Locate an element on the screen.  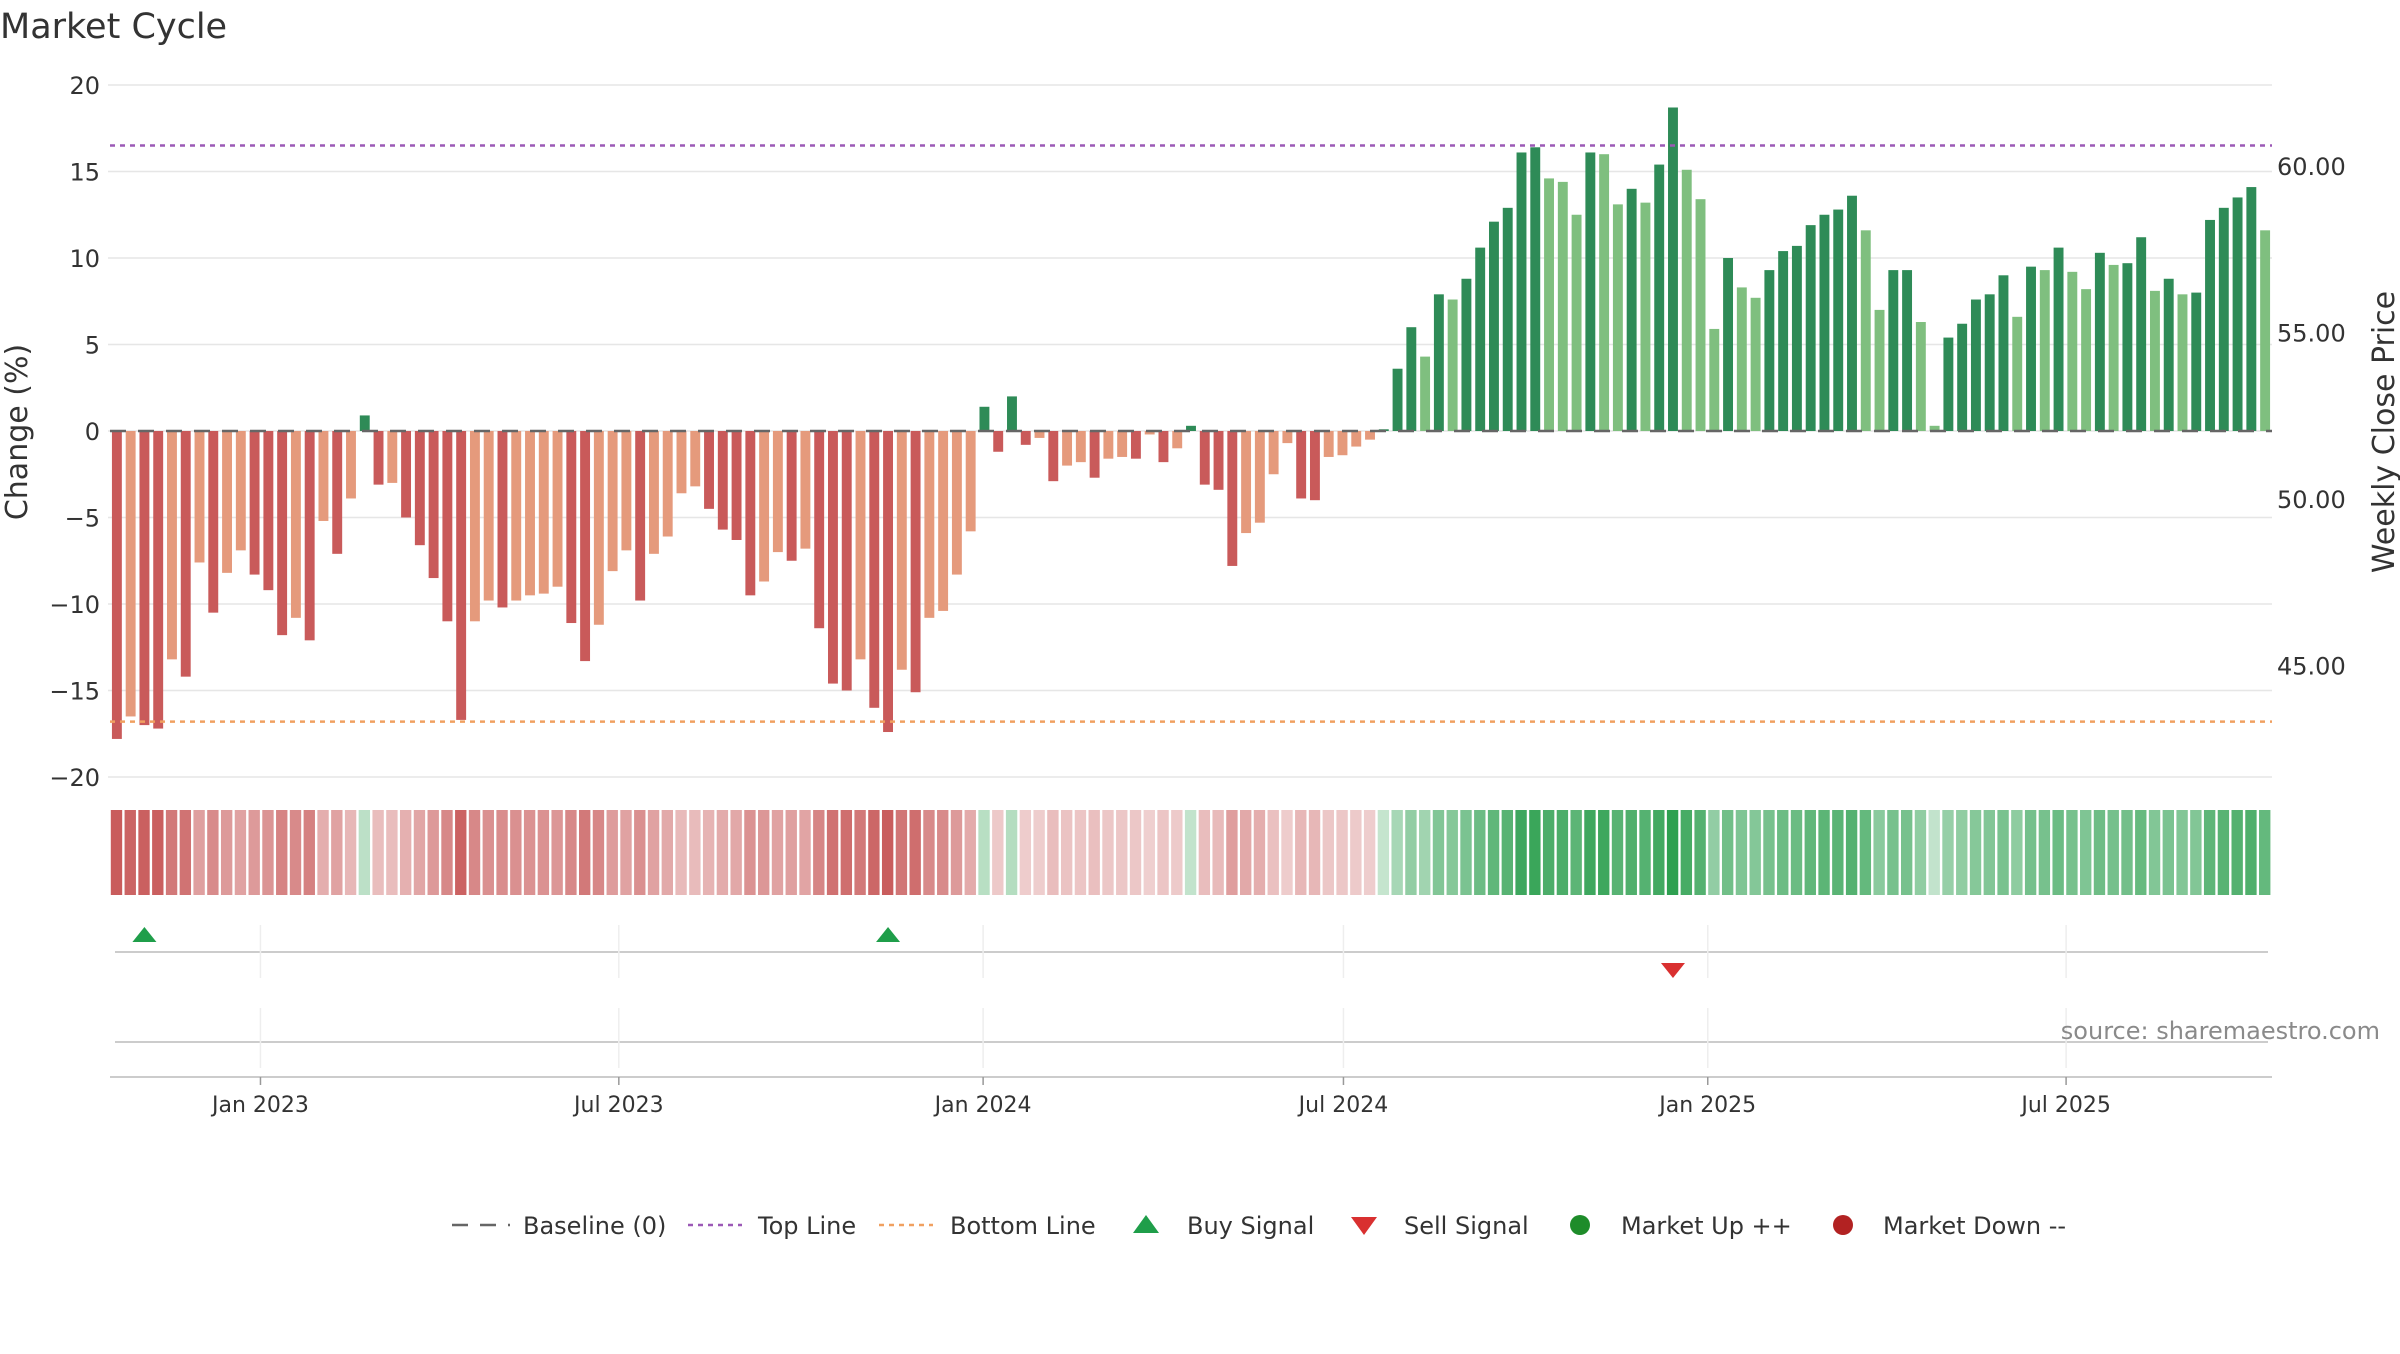
legend-sell-swatch is located at coordinates (1364, 1226).